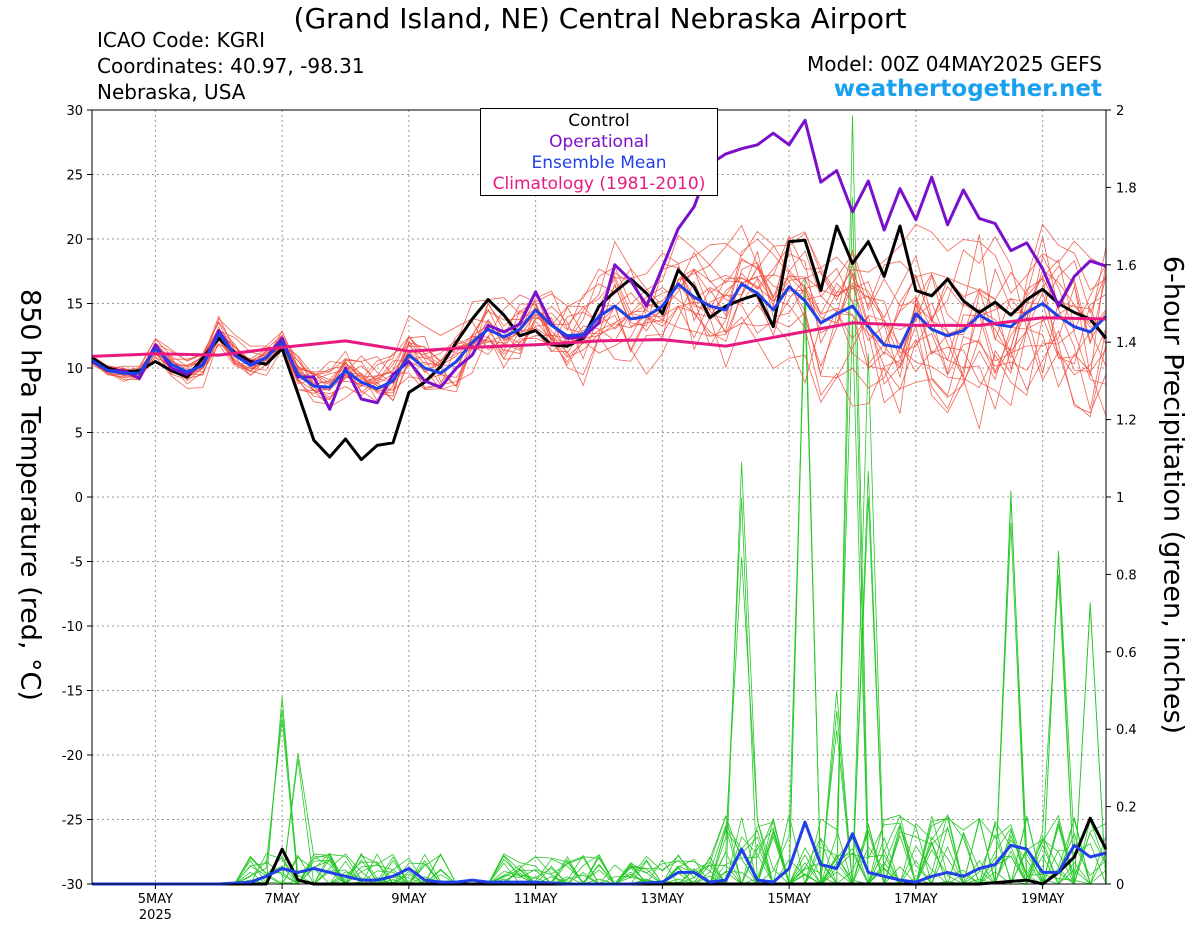 This screenshot has width=1200, height=927. What do you see at coordinates (1043, 899) in the screenshot?
I see `x-tick-label: 19MAY` at bounding box center [1043, 899].